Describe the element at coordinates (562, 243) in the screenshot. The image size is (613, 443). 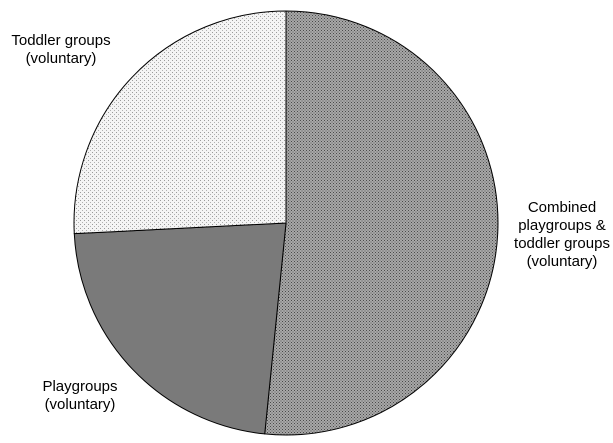
I see `slice-label-line: toddler groups` at that location.